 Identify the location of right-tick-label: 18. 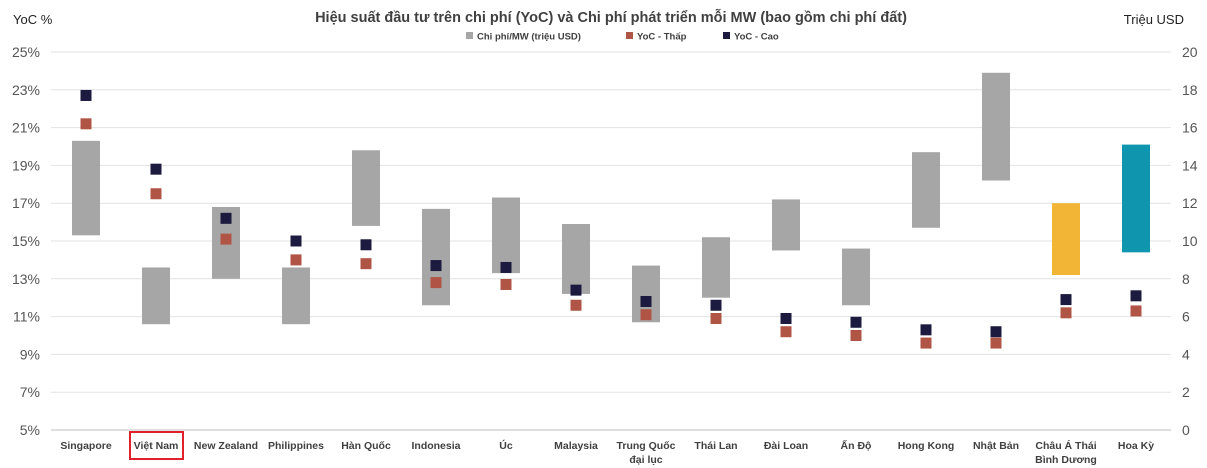
(1190, 90).